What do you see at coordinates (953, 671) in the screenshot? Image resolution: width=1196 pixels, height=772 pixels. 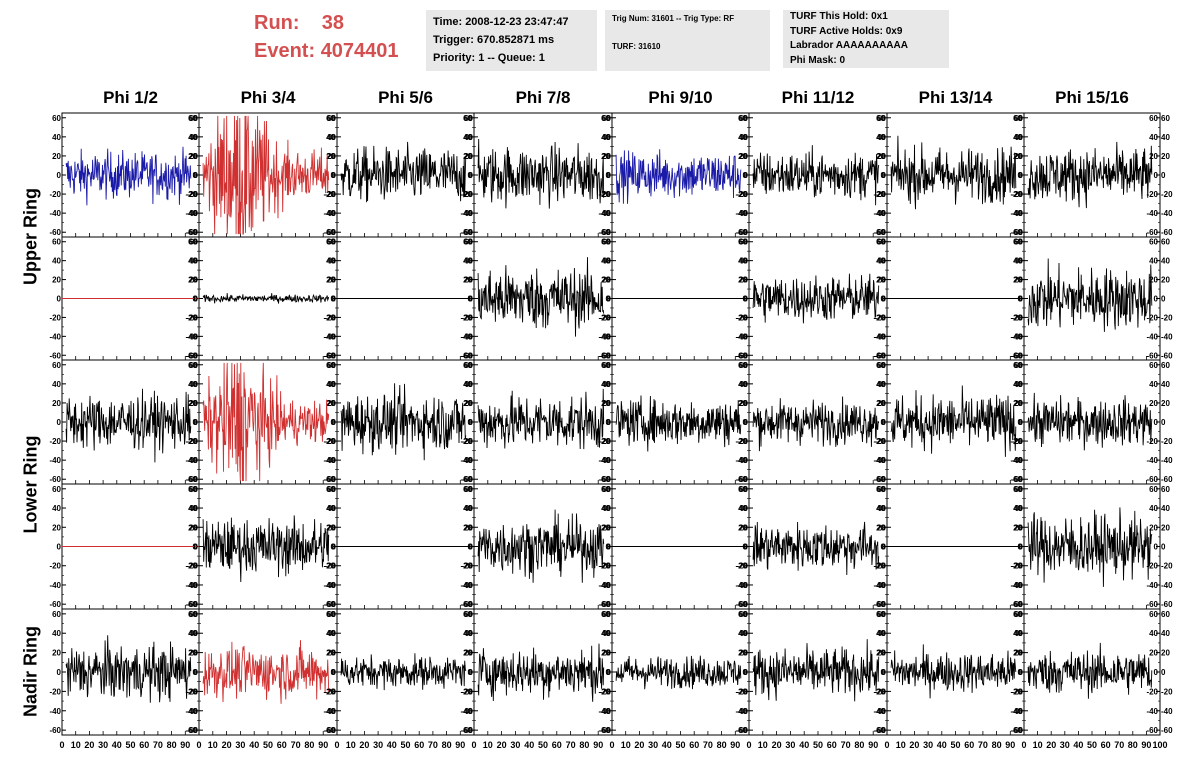 I see `waveform-r4-c6` at bounding box center [953, 671].